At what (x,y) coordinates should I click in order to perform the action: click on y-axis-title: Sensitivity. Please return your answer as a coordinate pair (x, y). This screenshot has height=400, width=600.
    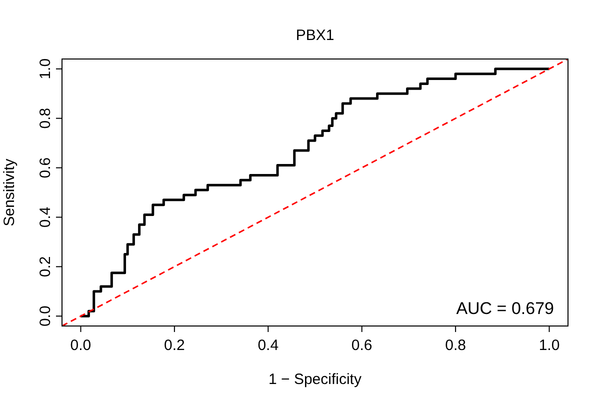
    Looking at the image, I should click on (9, 192).